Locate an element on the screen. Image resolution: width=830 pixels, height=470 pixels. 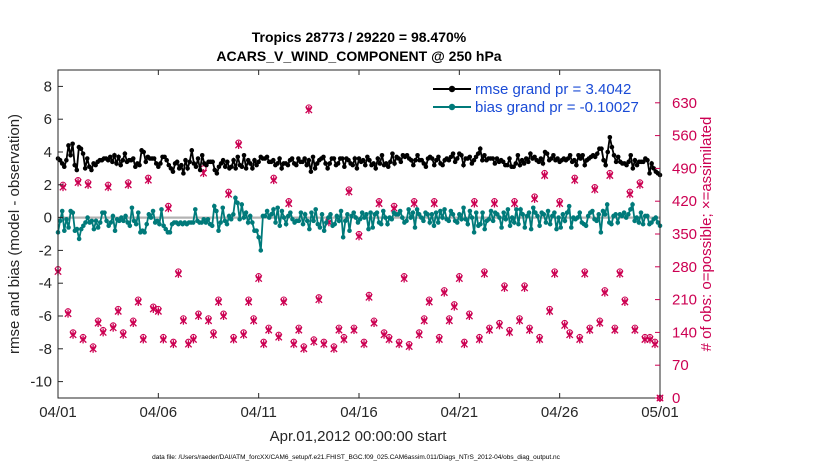
x-tick-label: 04/06 is located at coordinates (159, 412).